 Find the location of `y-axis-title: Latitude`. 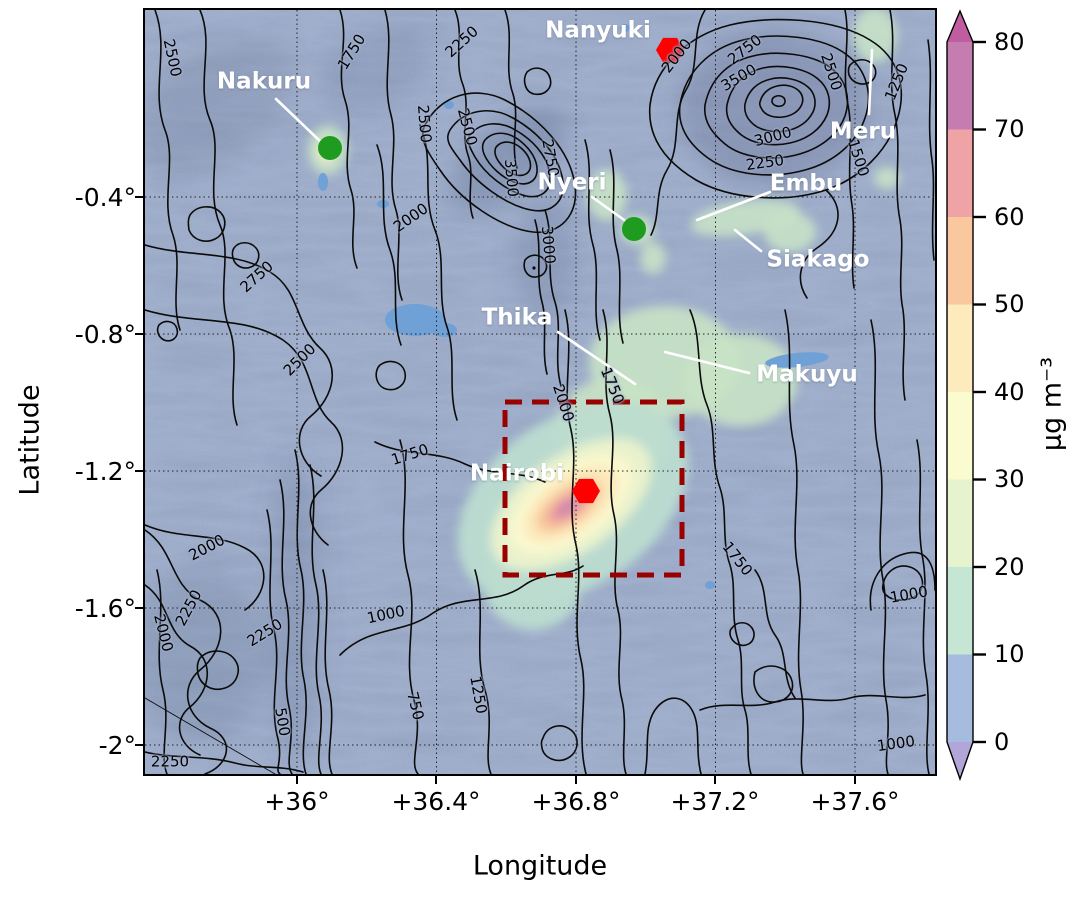

y-axis-title: Latitude is located at coordinates (30, 440).